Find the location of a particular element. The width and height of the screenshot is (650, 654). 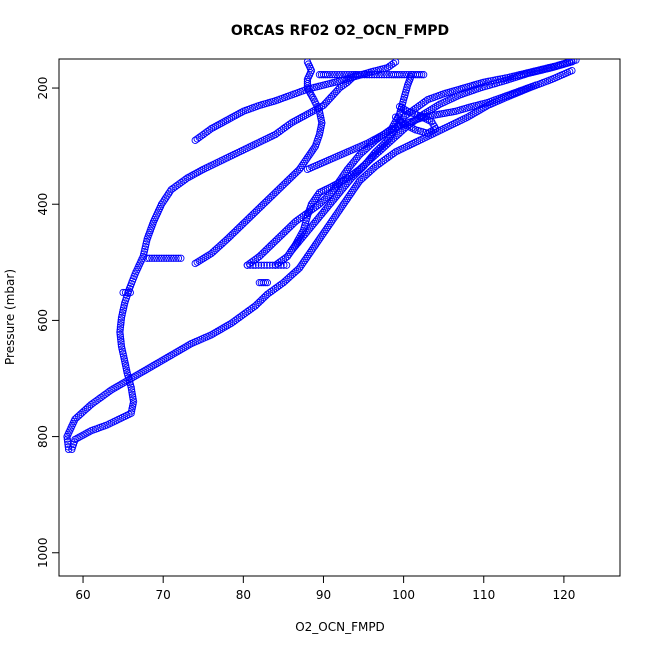

y-tick-label: 200 is located at coordinates (43, 88).